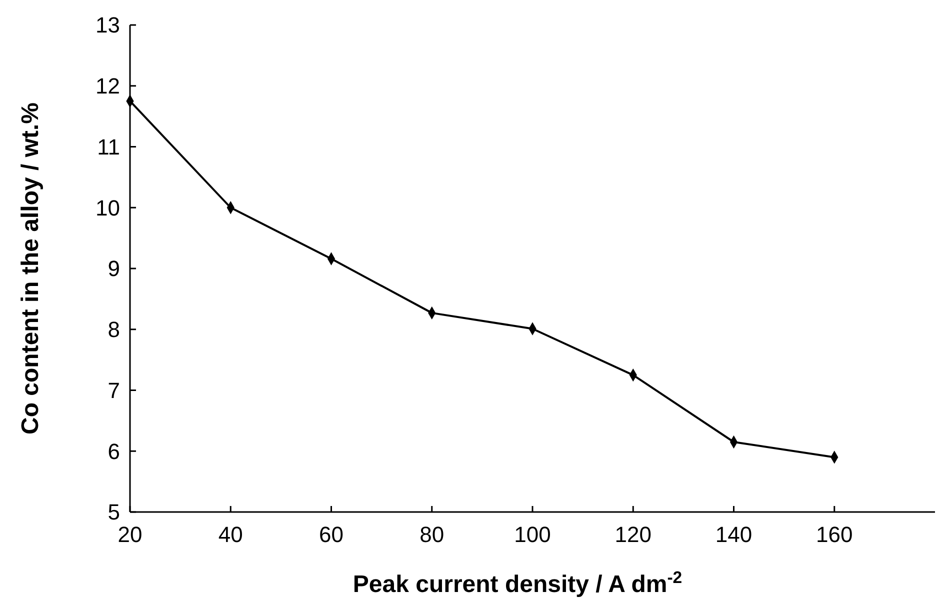  I want to click on x-tick-label: 40, so click(230, 534).